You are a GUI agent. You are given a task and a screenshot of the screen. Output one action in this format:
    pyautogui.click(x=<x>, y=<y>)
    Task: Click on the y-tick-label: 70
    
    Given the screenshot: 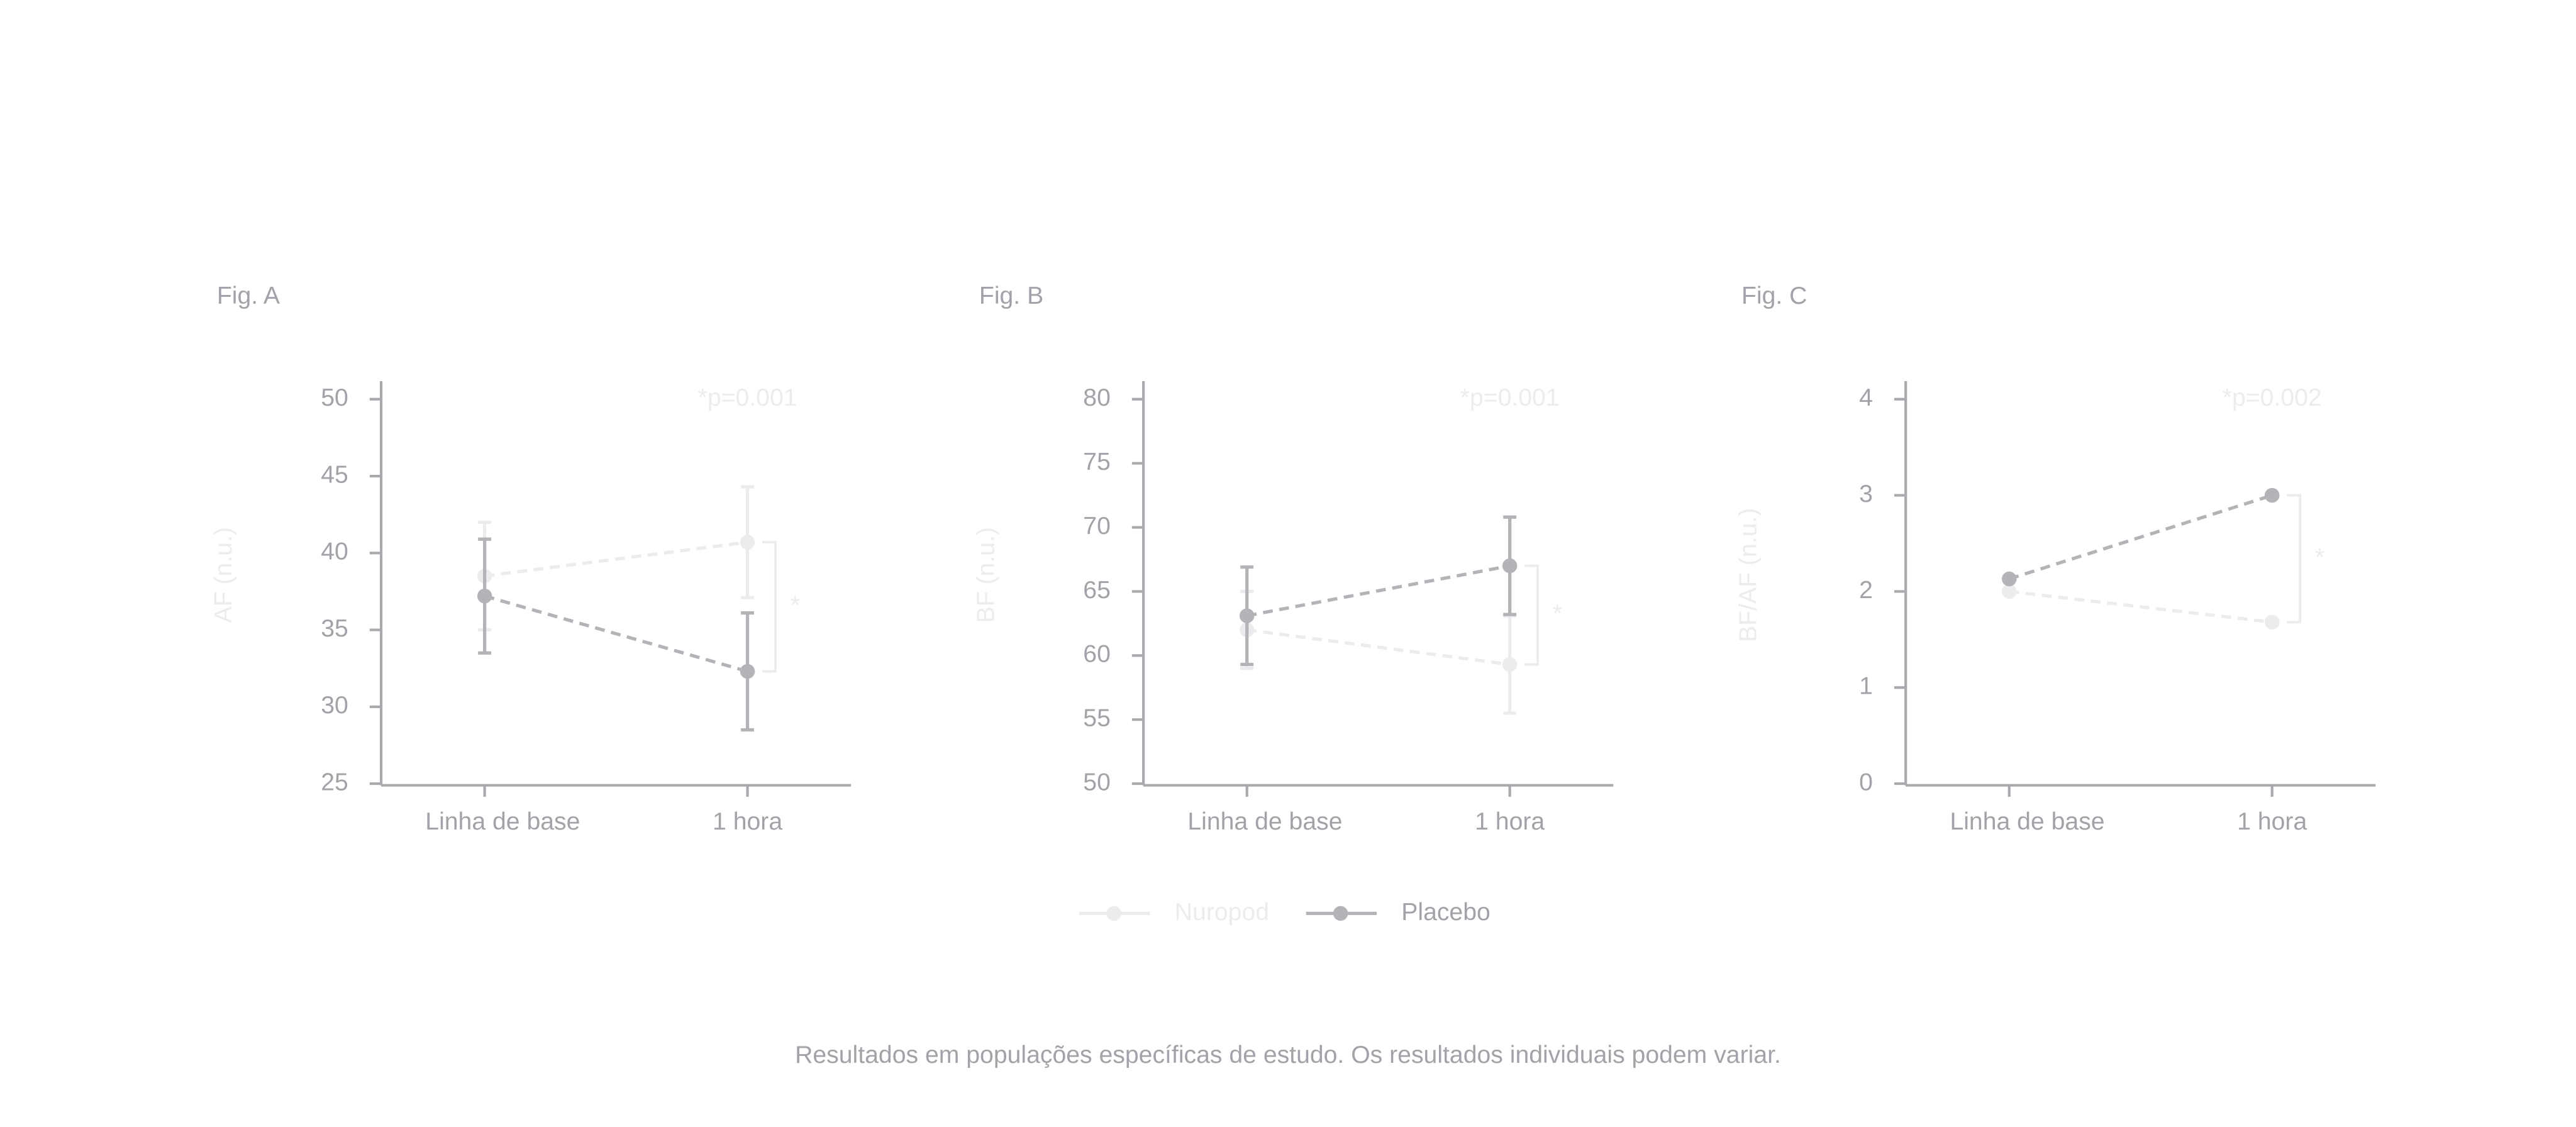 What is the action you would take?
    pyautogui.click(x=1097, y=526)
    